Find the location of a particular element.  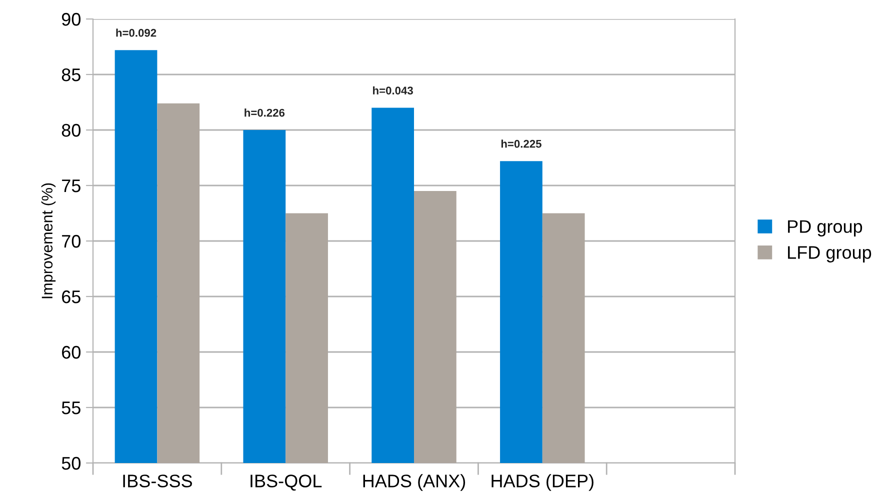

legend-label: PD group is located at coordinates (825, 228).